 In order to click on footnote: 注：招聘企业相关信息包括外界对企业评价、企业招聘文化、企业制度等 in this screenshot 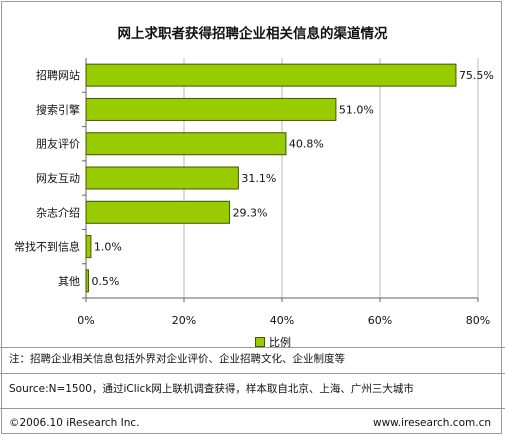, I will do `click(177, 359)`.